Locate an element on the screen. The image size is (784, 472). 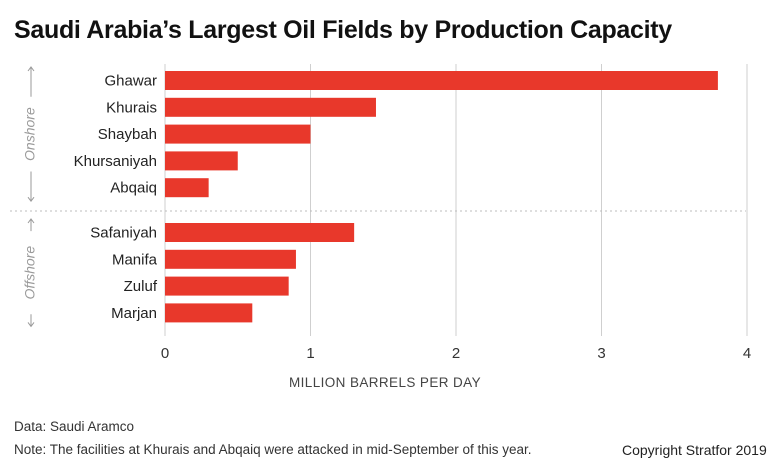
x-tick-label: 2 is located at coordinates (456, 353).